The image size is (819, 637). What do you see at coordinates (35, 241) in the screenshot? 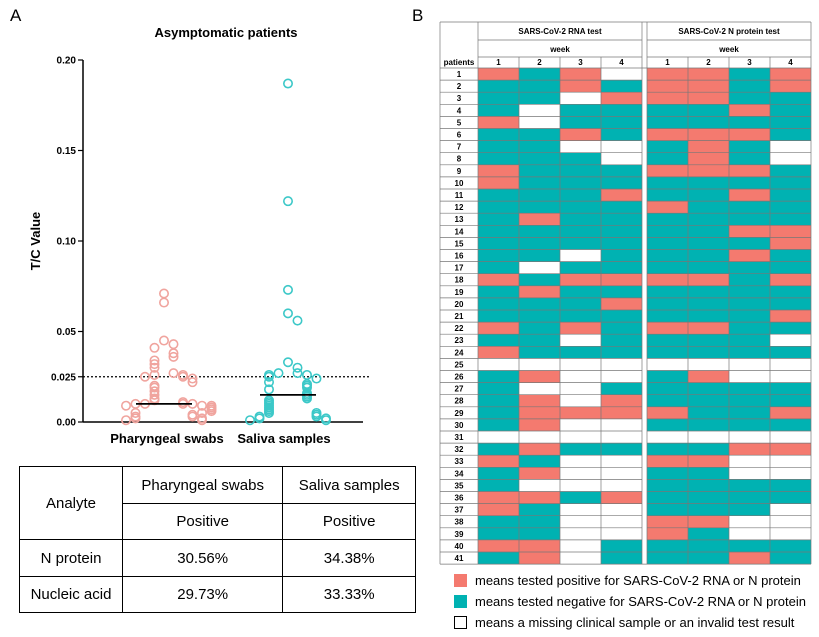
I see `y-axis-label: T/C Value` at bounding box center [35, 241].